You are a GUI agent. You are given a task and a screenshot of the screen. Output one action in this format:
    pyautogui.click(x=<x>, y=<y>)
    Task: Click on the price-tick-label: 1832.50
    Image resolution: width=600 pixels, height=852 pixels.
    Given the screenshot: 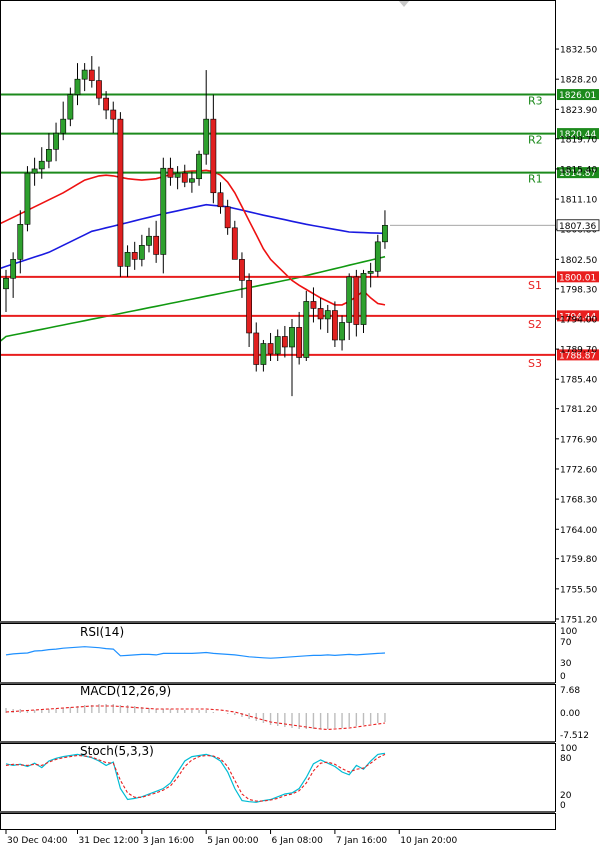 What is the action you would take?
    pyautogui.click(x=578, y=51)
    